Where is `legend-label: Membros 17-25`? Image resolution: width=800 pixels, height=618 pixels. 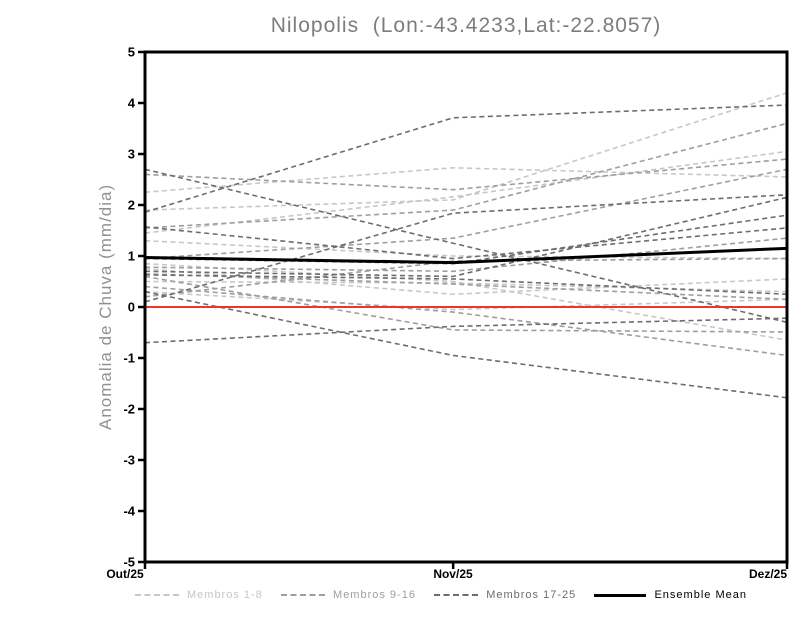
legend-label: Membros 17-25 is located at coordinates (531, 595).